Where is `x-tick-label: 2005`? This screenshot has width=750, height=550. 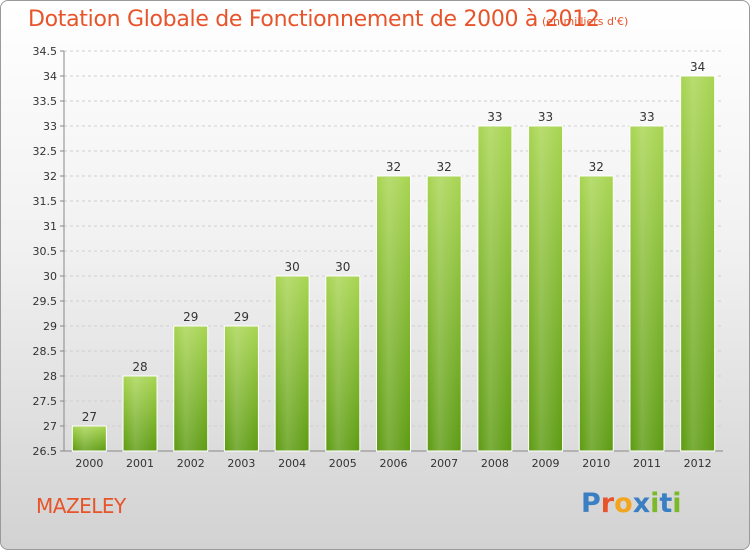
x-tick-label: 2005 is located at coordinates (343, 463).